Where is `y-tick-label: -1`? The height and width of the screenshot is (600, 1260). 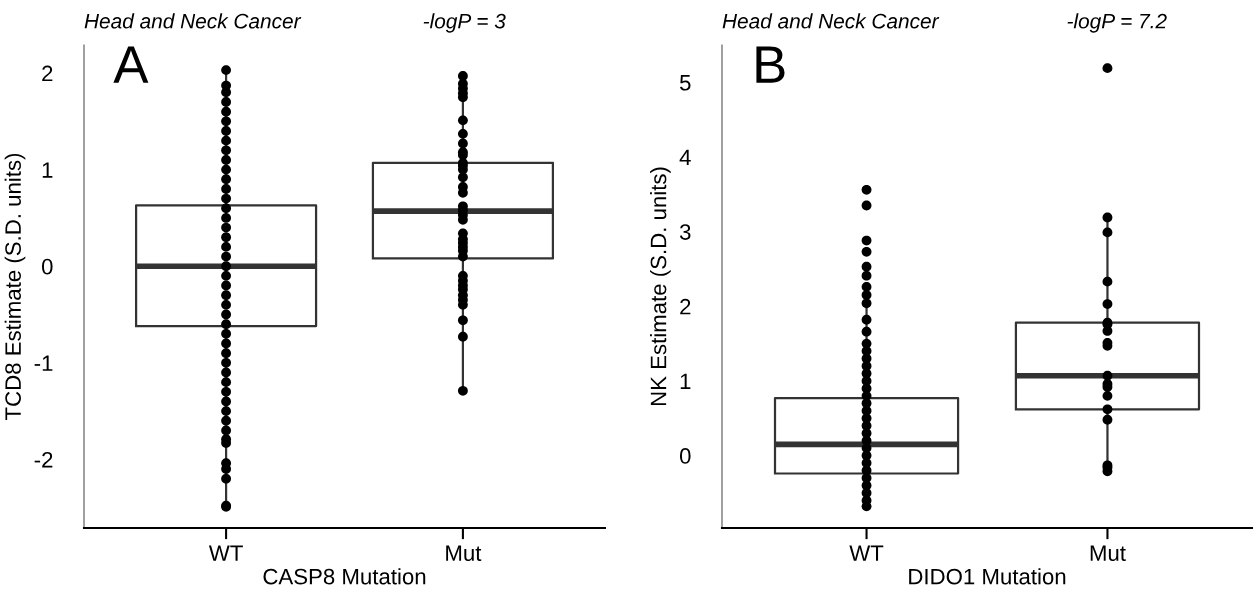 y-tick-label: -1 is located at coordinates (43, 363).